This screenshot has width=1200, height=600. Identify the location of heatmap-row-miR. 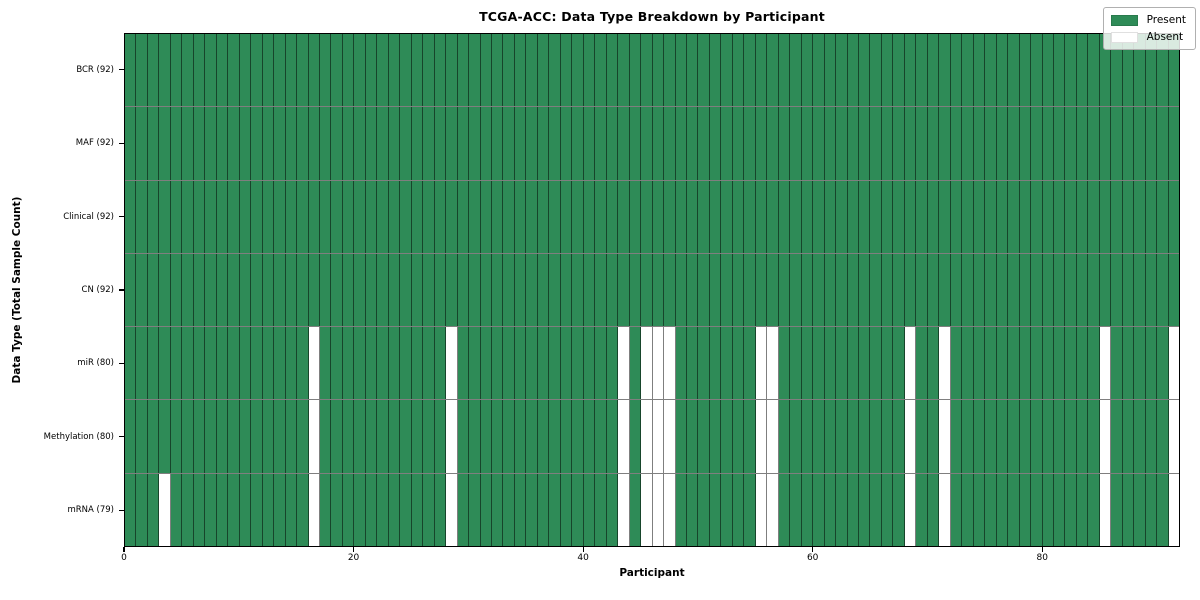
(652, 363).